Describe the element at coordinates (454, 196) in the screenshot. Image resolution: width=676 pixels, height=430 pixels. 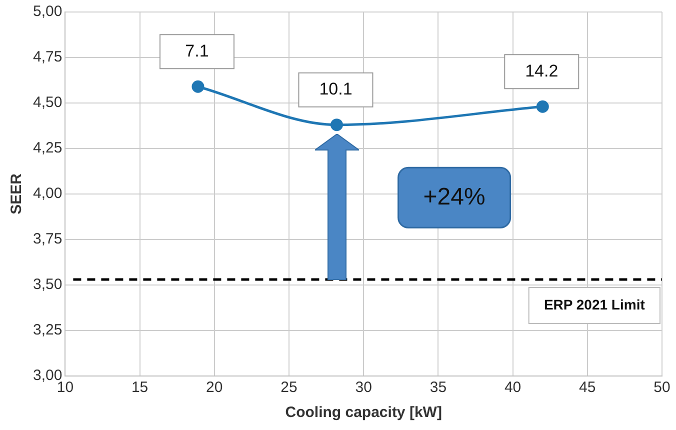
I see `annotation: +24%` at that location.